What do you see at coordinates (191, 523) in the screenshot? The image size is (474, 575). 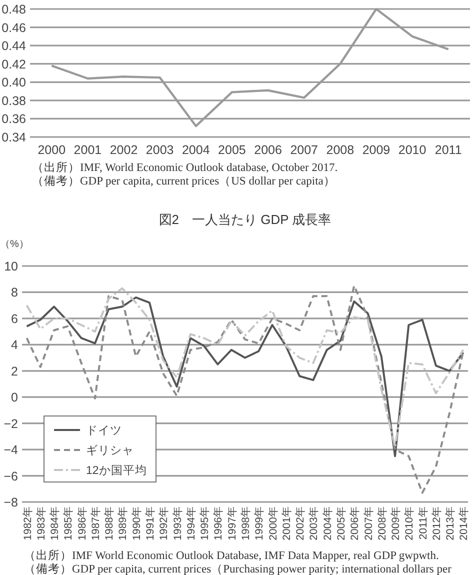 I see `x-tick-label: 1994年` at bounding box center [191, 523].